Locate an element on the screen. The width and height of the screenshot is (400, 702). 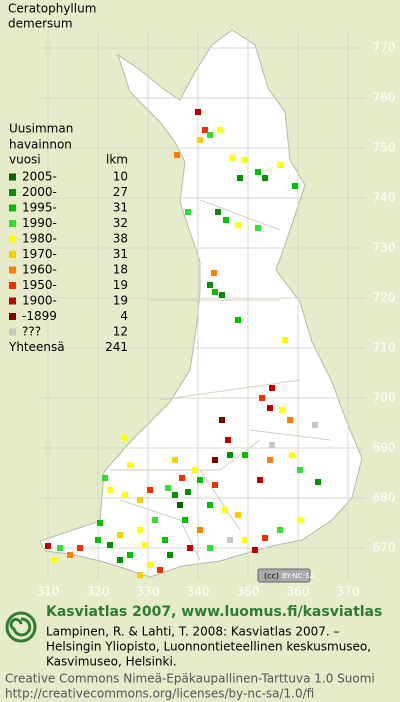
species-title: Ceratophyllum is located at coordinates (52, 9).